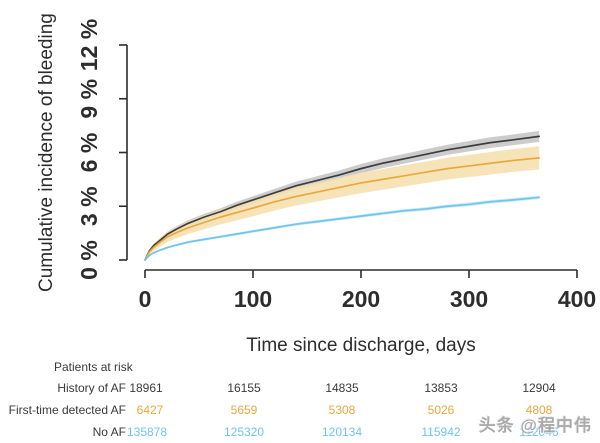  I want to click on risk-value: 125320, so click(244, 432).